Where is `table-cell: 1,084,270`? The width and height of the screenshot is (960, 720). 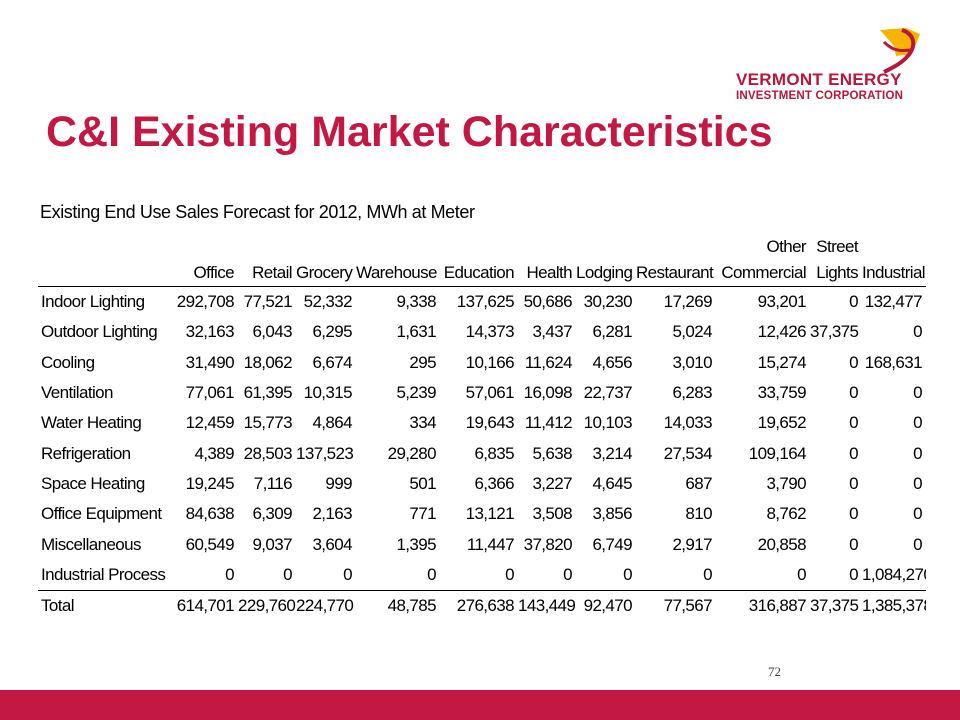 table-cell: 1,084,270 is located at coordinates (894, 574).